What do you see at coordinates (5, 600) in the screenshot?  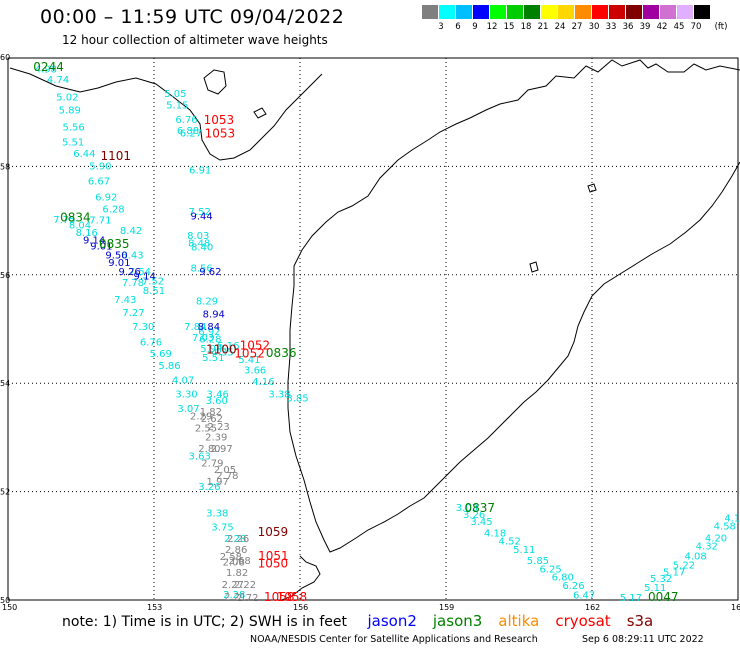 I see `lat-tick-label: 50` at bounding box center [5, 600].